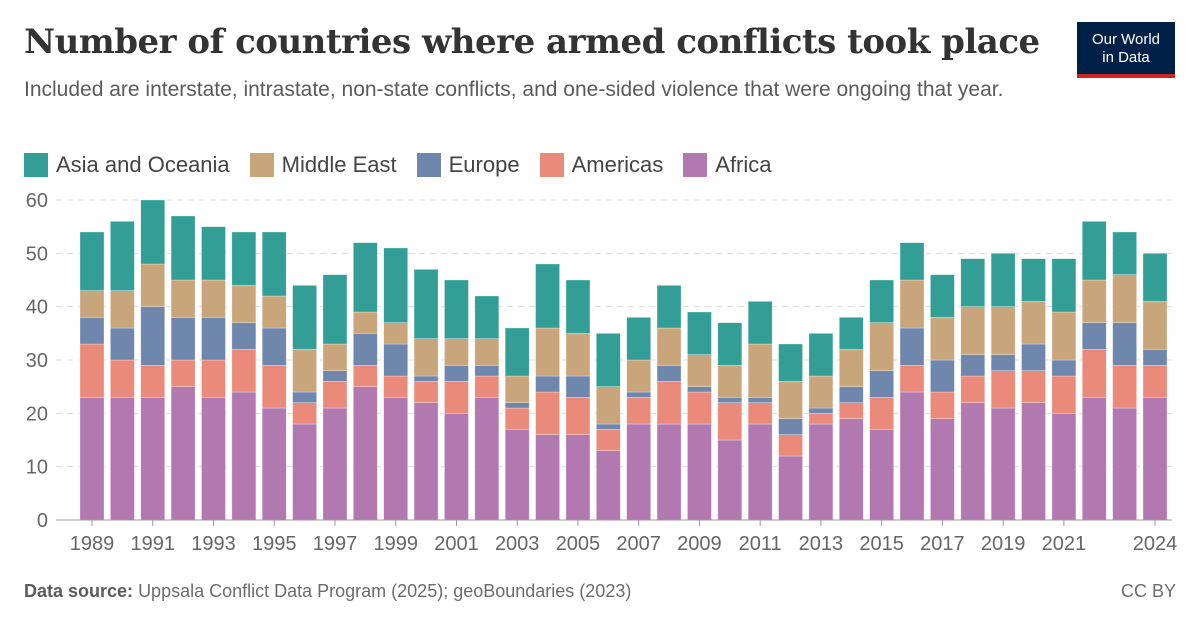 Image resolution: width=1200 pixels, height=627 pixels. I want to click on legend-swatch, so click(428, 165).